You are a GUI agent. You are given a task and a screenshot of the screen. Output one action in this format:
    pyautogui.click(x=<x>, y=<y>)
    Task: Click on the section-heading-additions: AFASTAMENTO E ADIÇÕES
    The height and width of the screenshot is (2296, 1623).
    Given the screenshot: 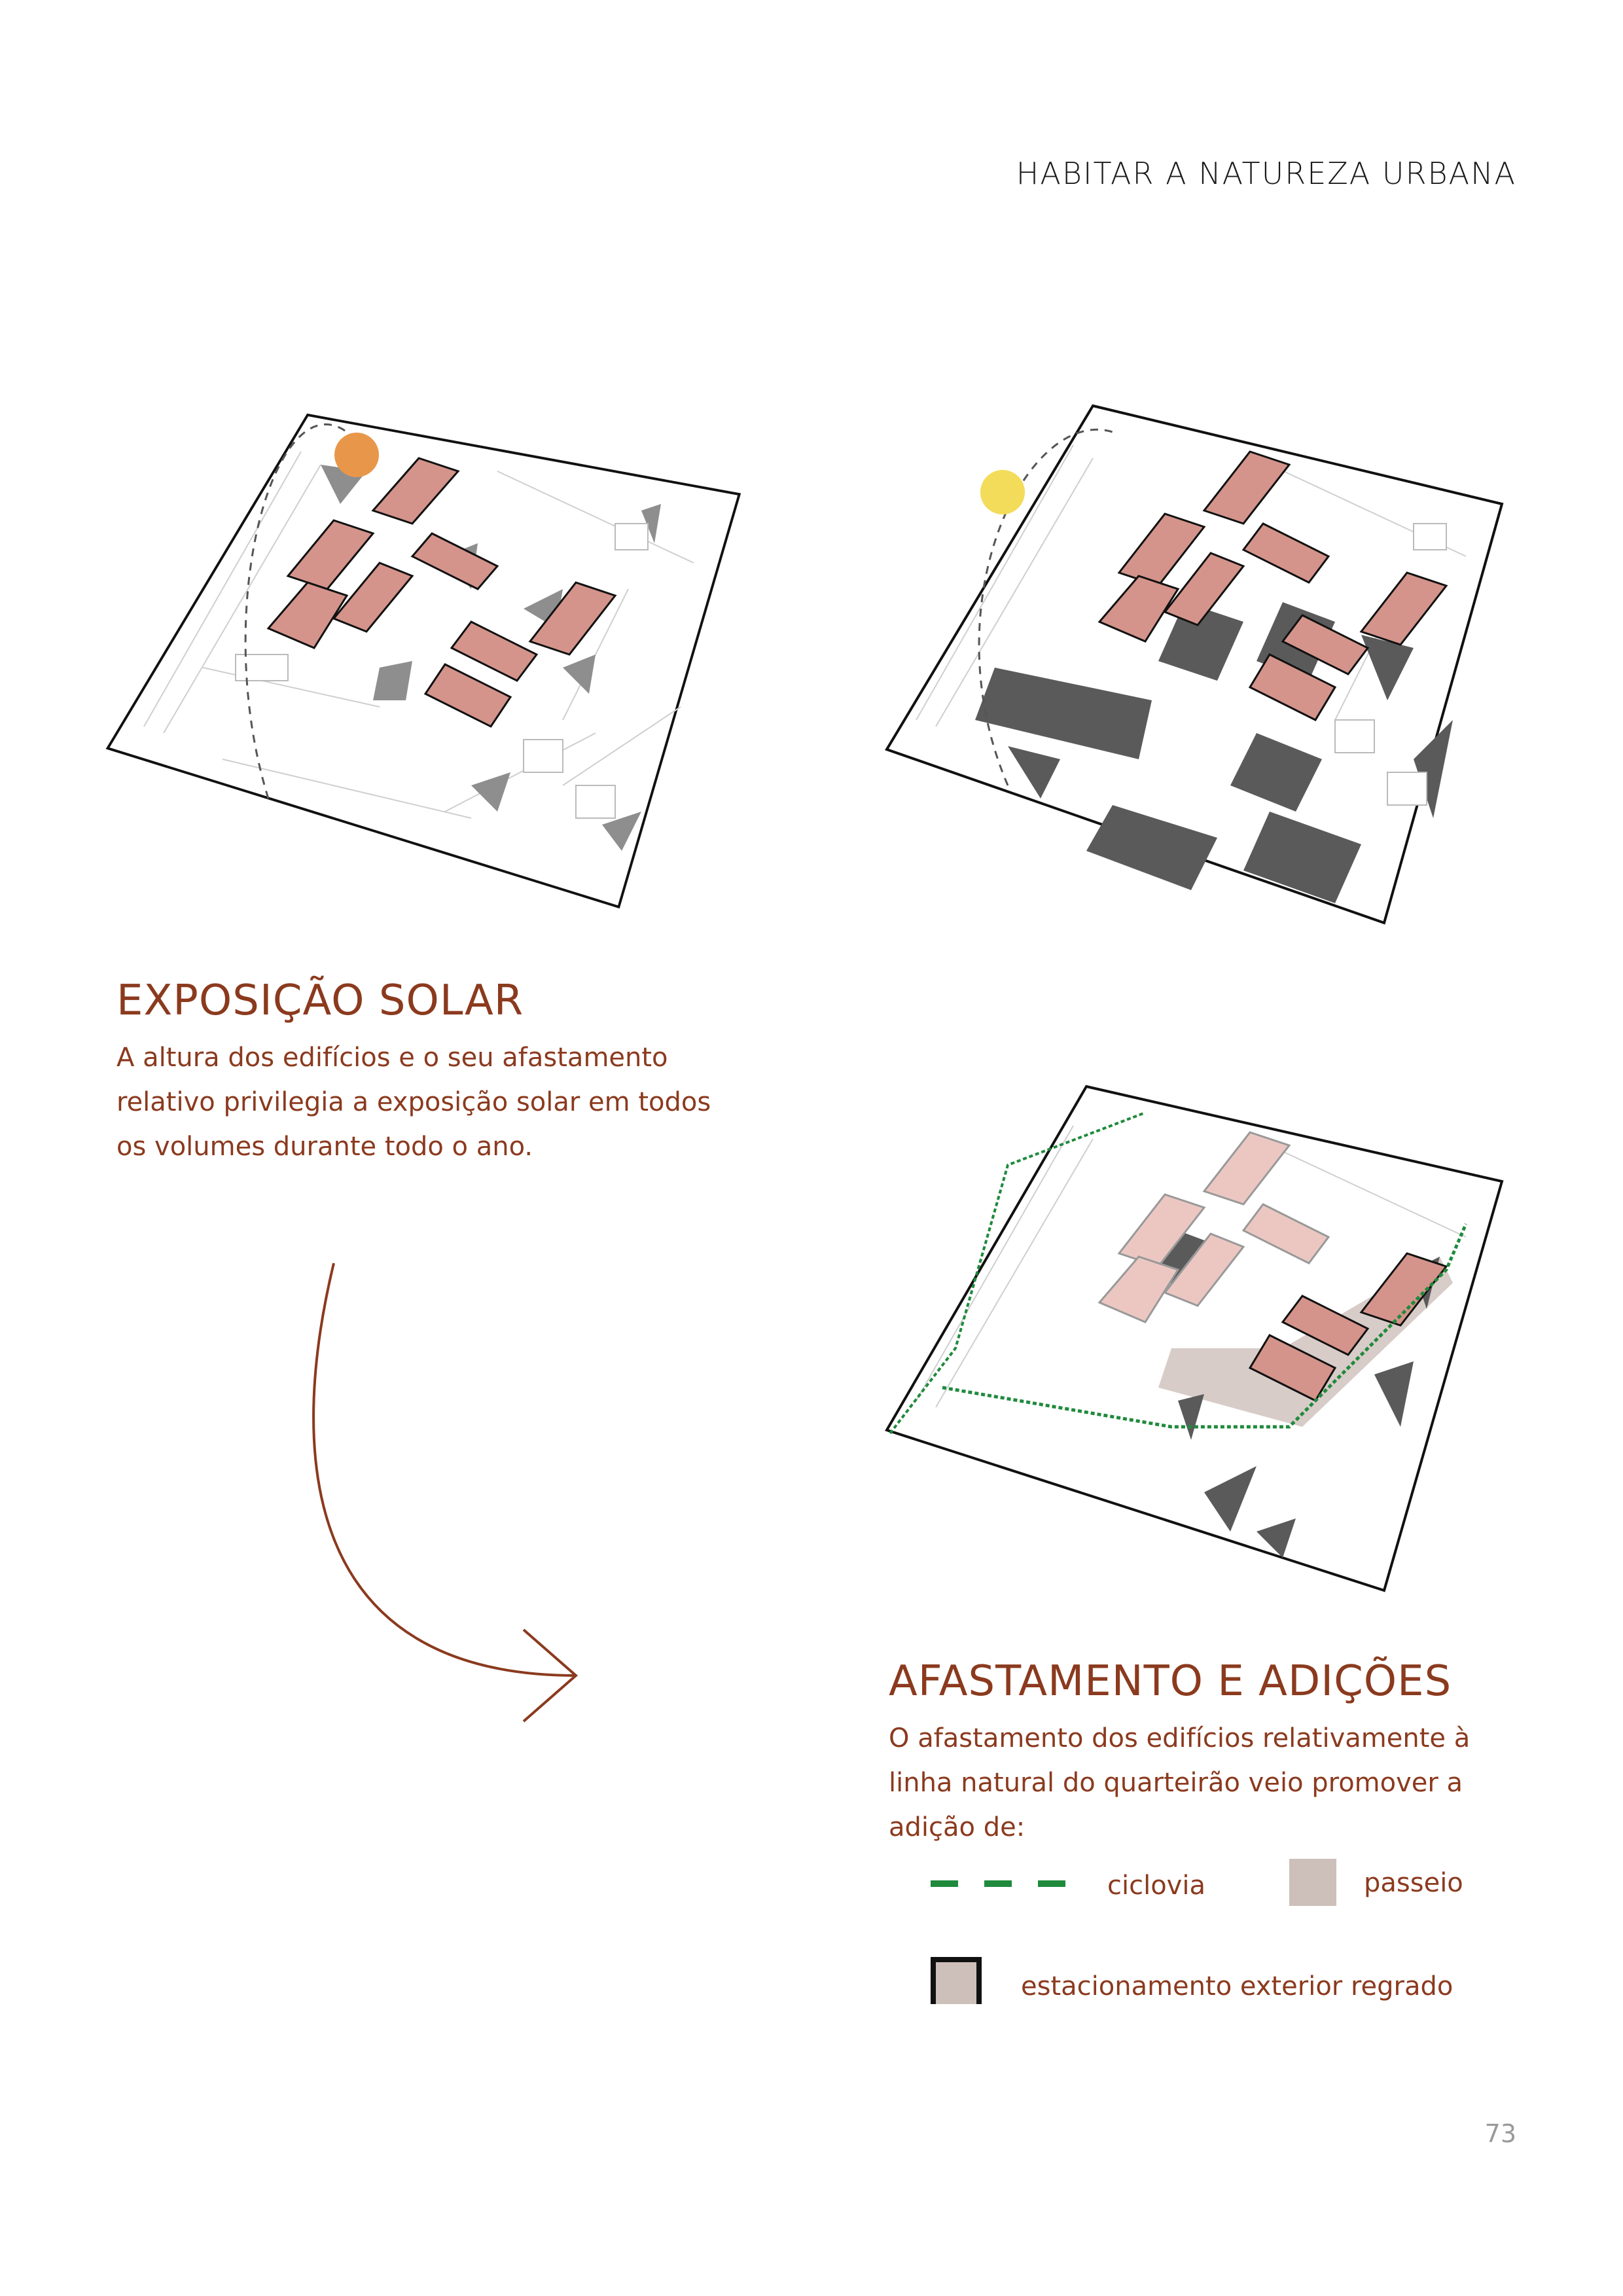 What is the action you would take?
    pyautogui.click(x=1170, y=1681)
    